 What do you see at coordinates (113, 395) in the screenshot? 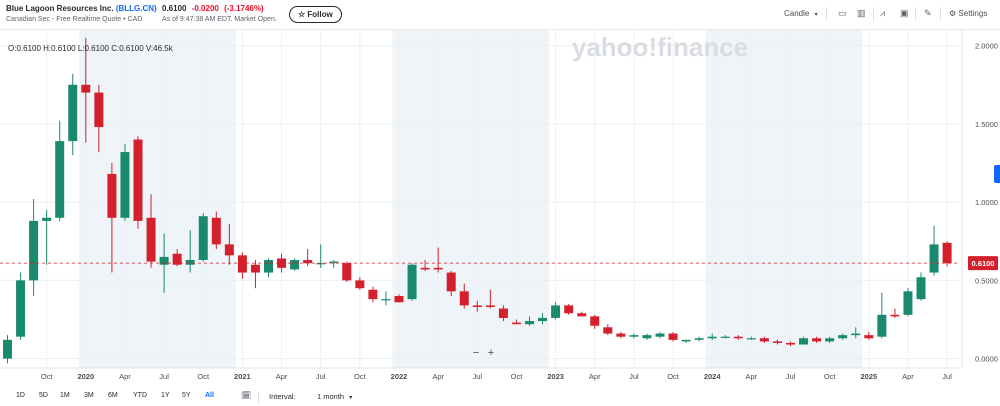
I see `range-button-6m: 6M` at bounding box center [113, 395].